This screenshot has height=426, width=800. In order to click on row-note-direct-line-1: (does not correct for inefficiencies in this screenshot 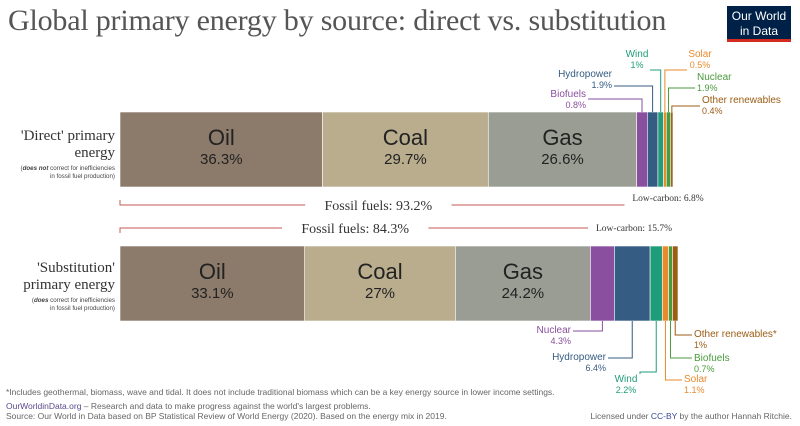, I will do `click(68, 168)`.